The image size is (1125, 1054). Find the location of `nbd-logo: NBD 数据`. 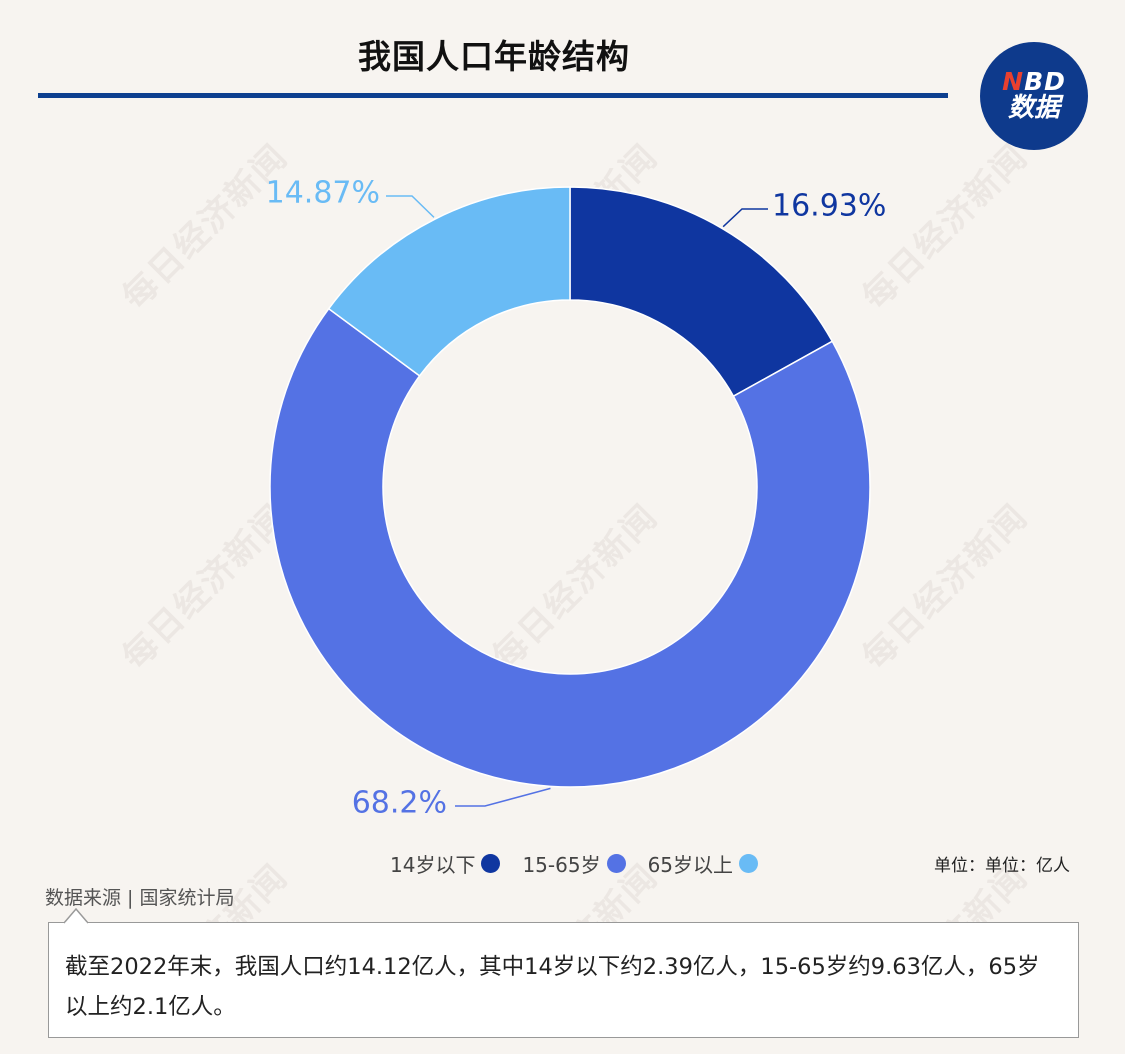

nbd-logo: NBD 数据 is located at coordinates (1034, 96).